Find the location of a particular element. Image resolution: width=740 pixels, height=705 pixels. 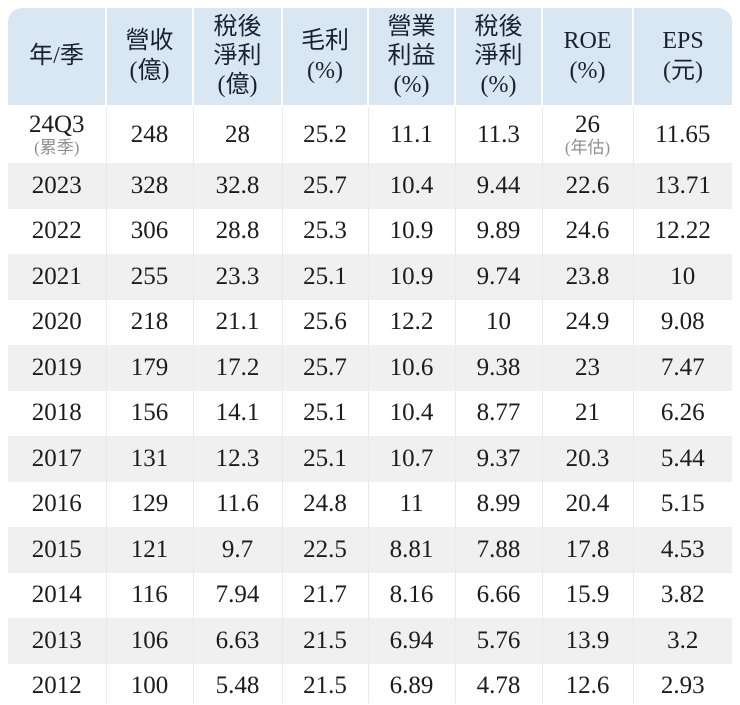

cell-value: 218 is located at coordinates (149, 322).